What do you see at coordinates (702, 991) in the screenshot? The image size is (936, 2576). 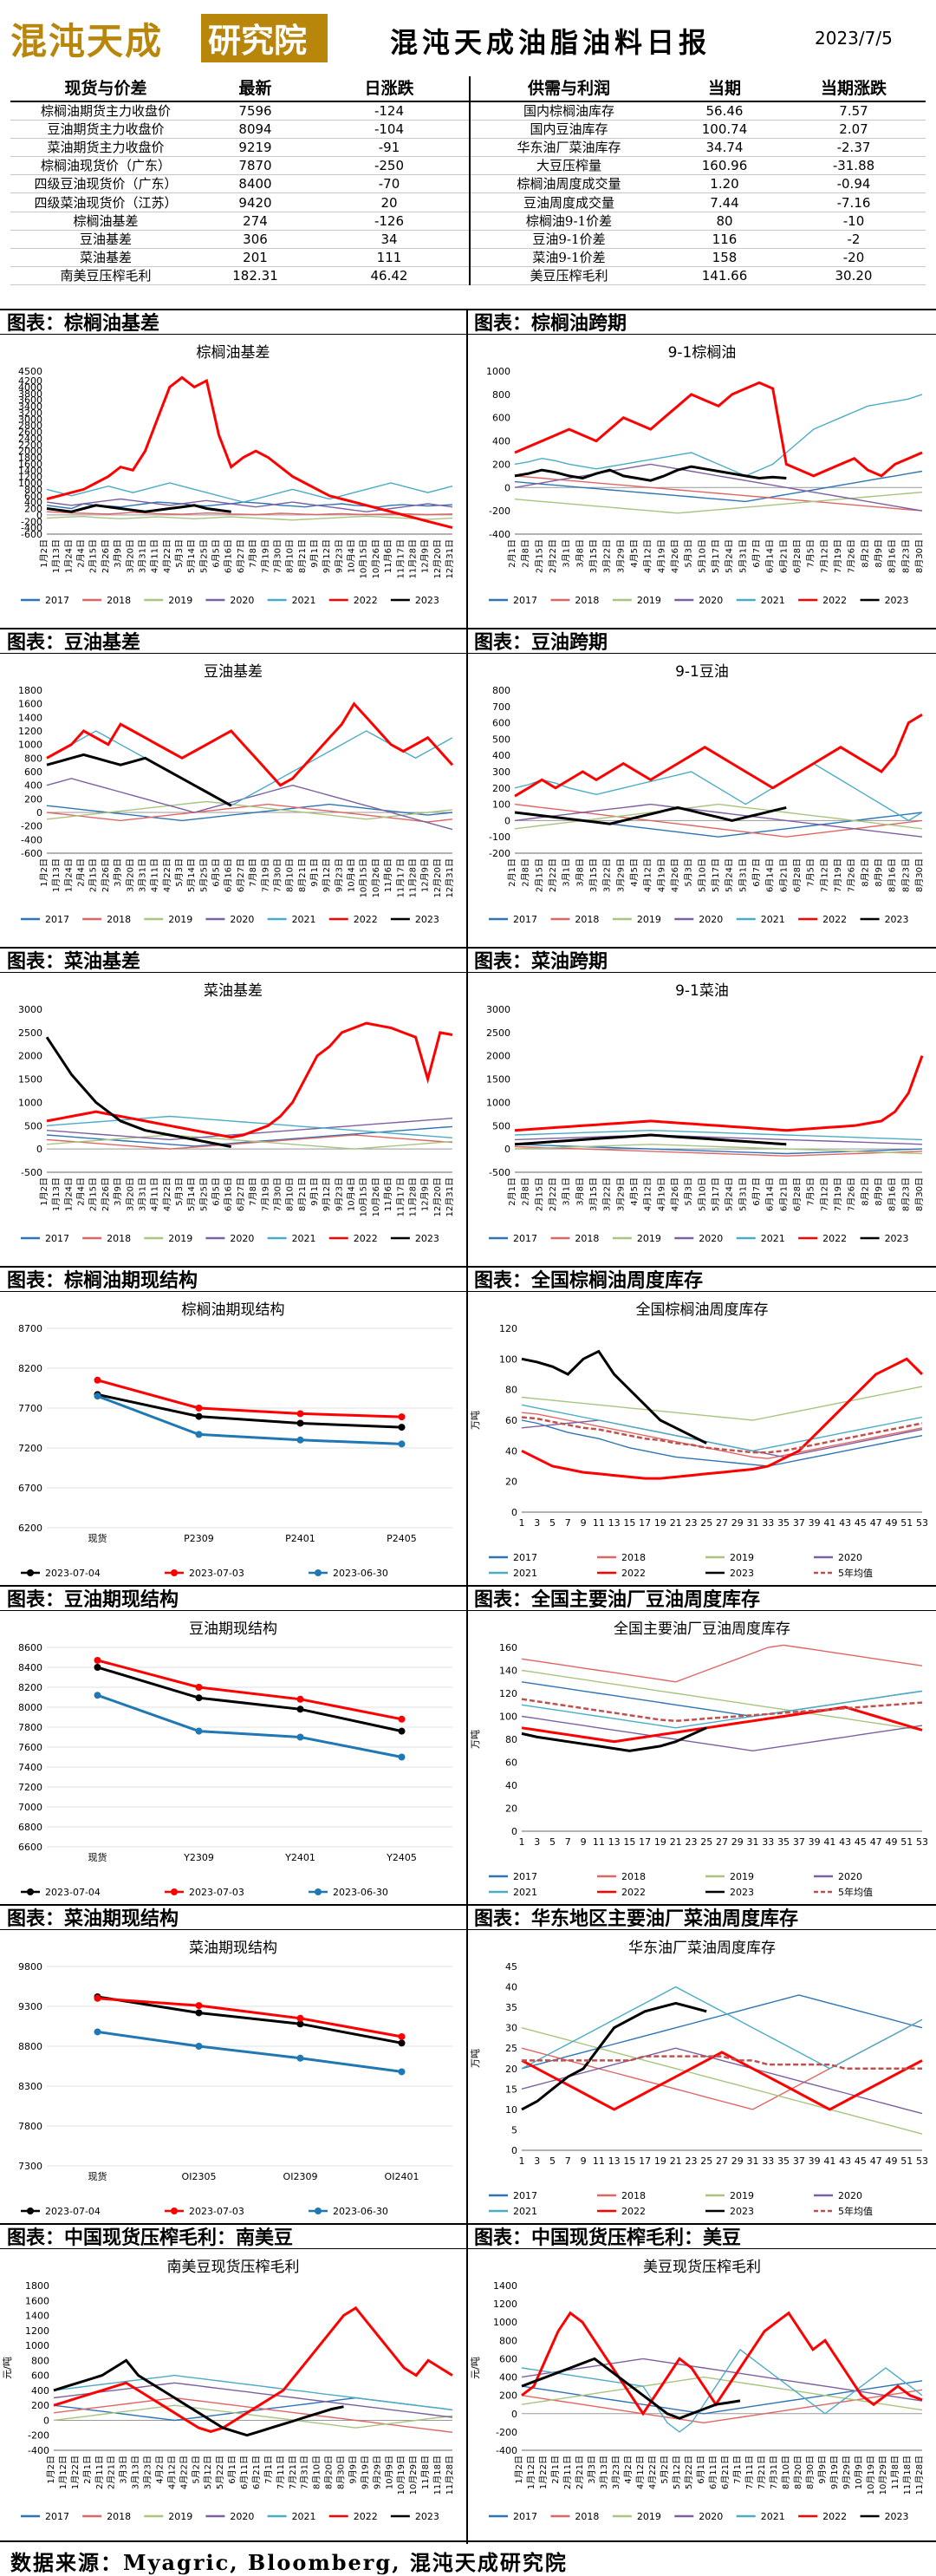 I see `chart-title: 9-1菜油` at bounding box center [702, 991].